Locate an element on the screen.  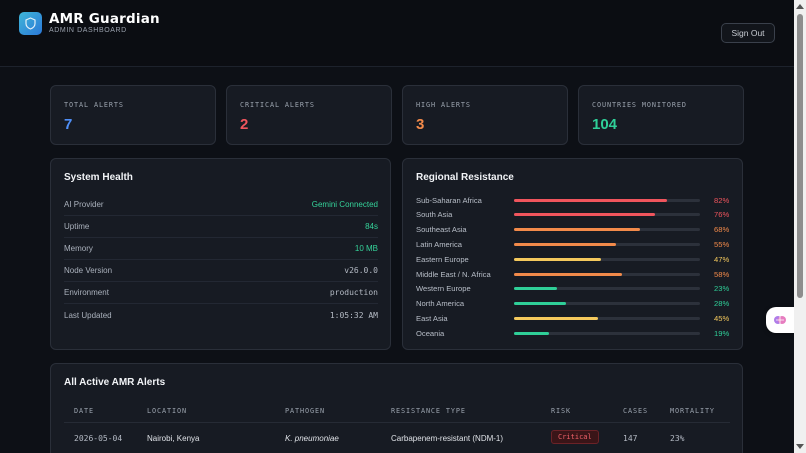
region-percent: 58% is located at coordinates (722, 274).